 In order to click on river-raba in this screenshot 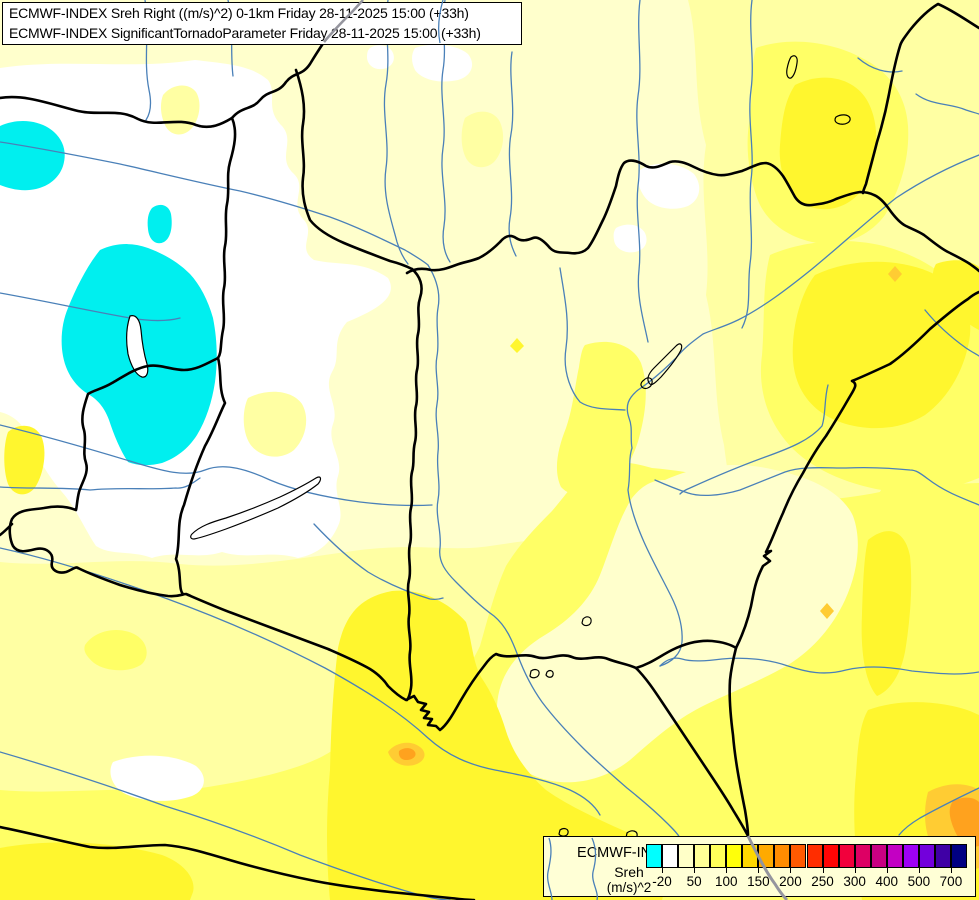, I will do `click(216, 465)`.